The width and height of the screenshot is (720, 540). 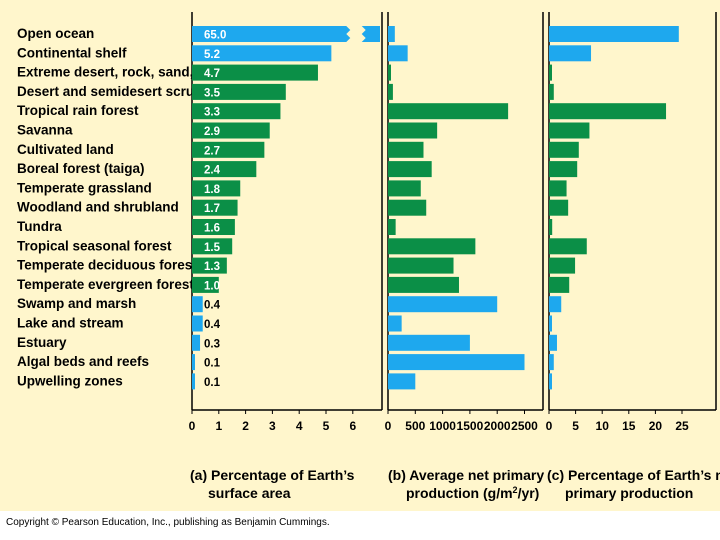 I want to click on tick-label-c-1: 5, so click(x=575, y=426).